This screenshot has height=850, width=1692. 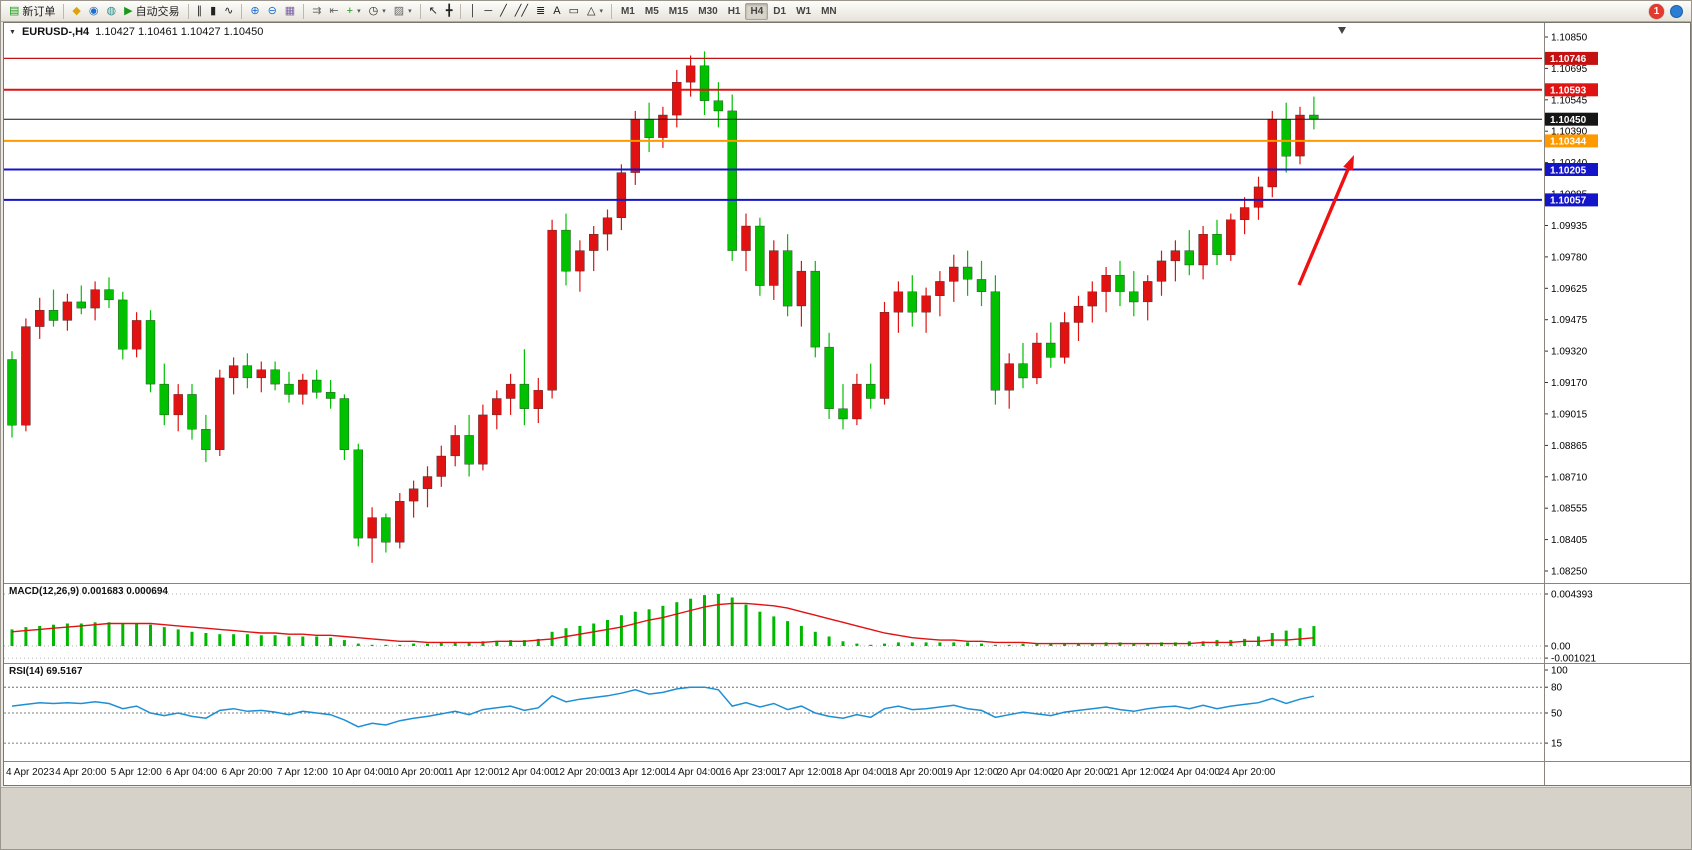 I want to click on time-axis-label: 10 Apr 04:00, so click(x=360, y=772).